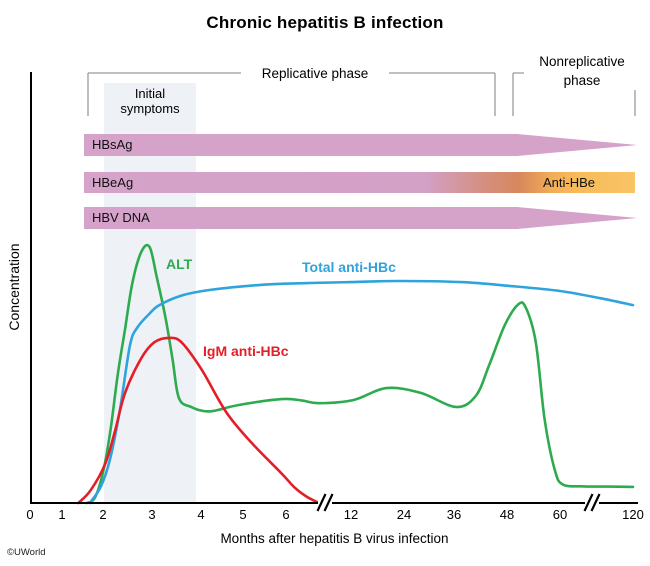 The height and width of the screenshot is (566, 650). Describe the element at coordinates (286, 514) in the screenshot. I see `x-tick-label: 6` at that location.